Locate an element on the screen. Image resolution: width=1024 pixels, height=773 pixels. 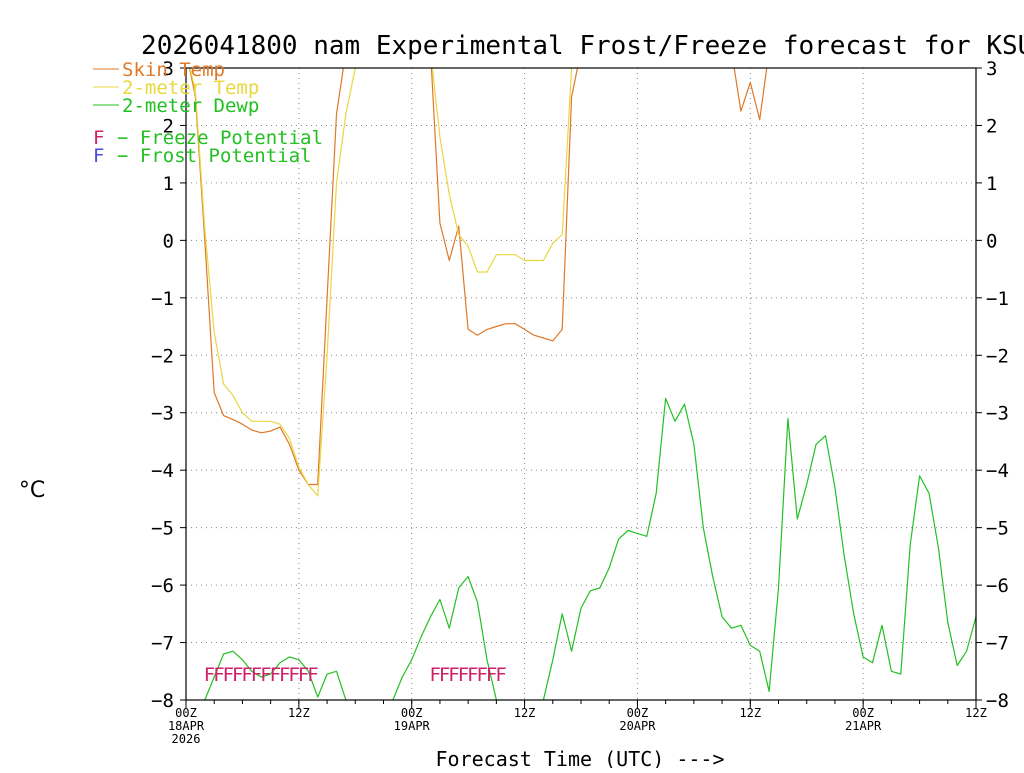
x-tick-year: 2026 is located at coordinates (186, 739).